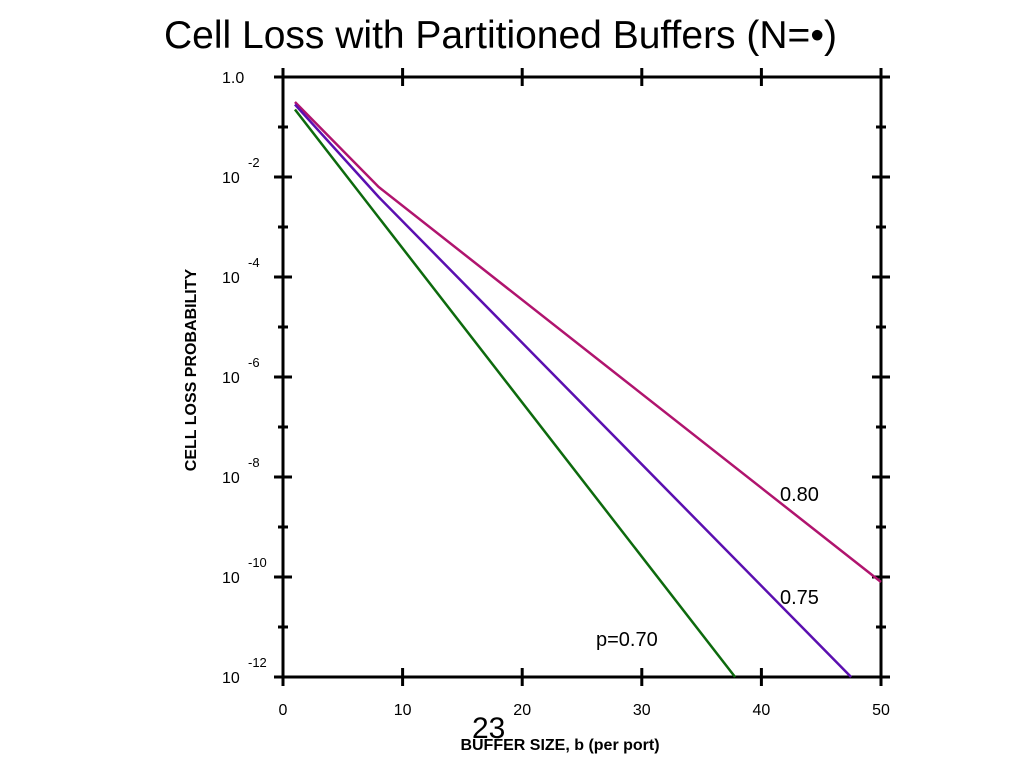 The image size is (1024, 768). Describe the element at coordinates (254, 362) in the screenshot. I see `y-tick-exponent: -6` at that location.